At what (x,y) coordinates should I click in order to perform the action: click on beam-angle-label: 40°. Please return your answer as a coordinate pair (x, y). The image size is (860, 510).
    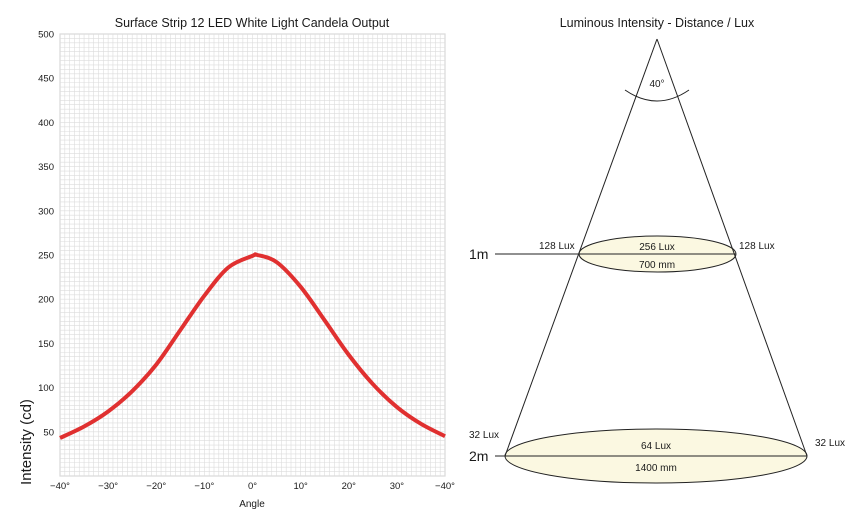
    Looking at the image, I should click on (656, 84).